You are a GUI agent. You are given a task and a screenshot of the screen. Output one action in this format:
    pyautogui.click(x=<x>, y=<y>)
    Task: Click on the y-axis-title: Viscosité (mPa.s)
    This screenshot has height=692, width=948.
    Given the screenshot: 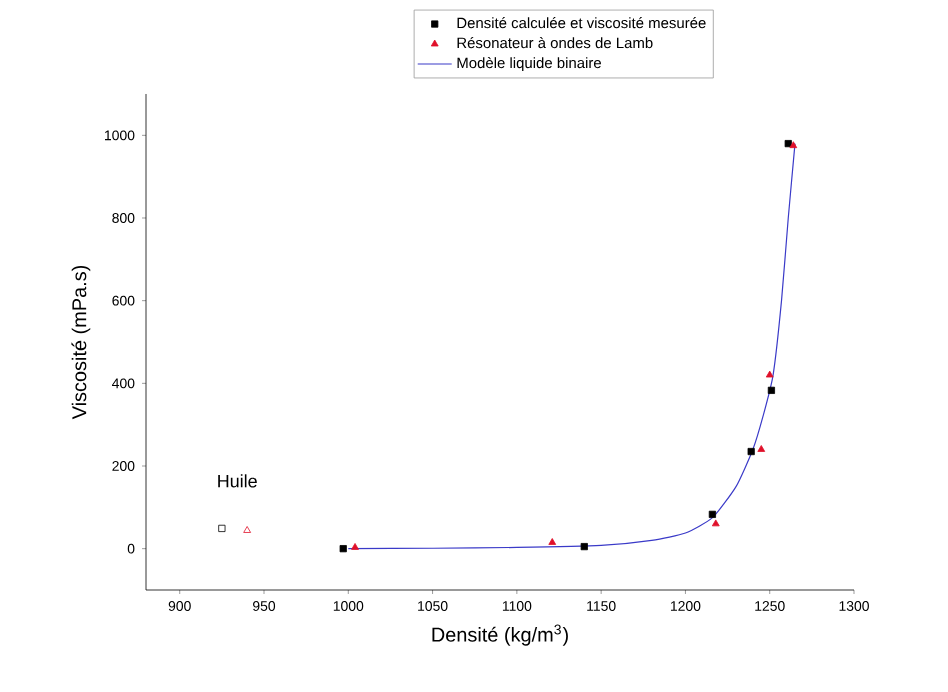 What is the action you would take?
    pyautogui.click(x=81, y=342)
    